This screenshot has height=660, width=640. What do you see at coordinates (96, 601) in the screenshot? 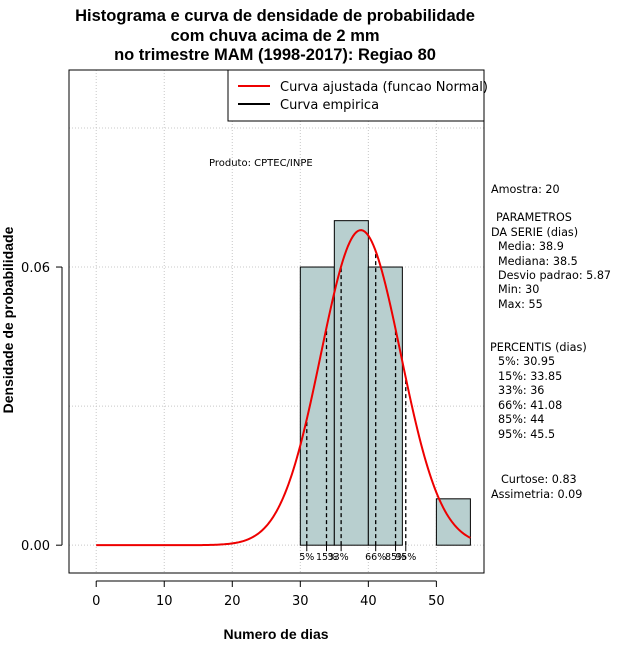
I see `x-tick-label: 0` at bounding box center [96, 601].